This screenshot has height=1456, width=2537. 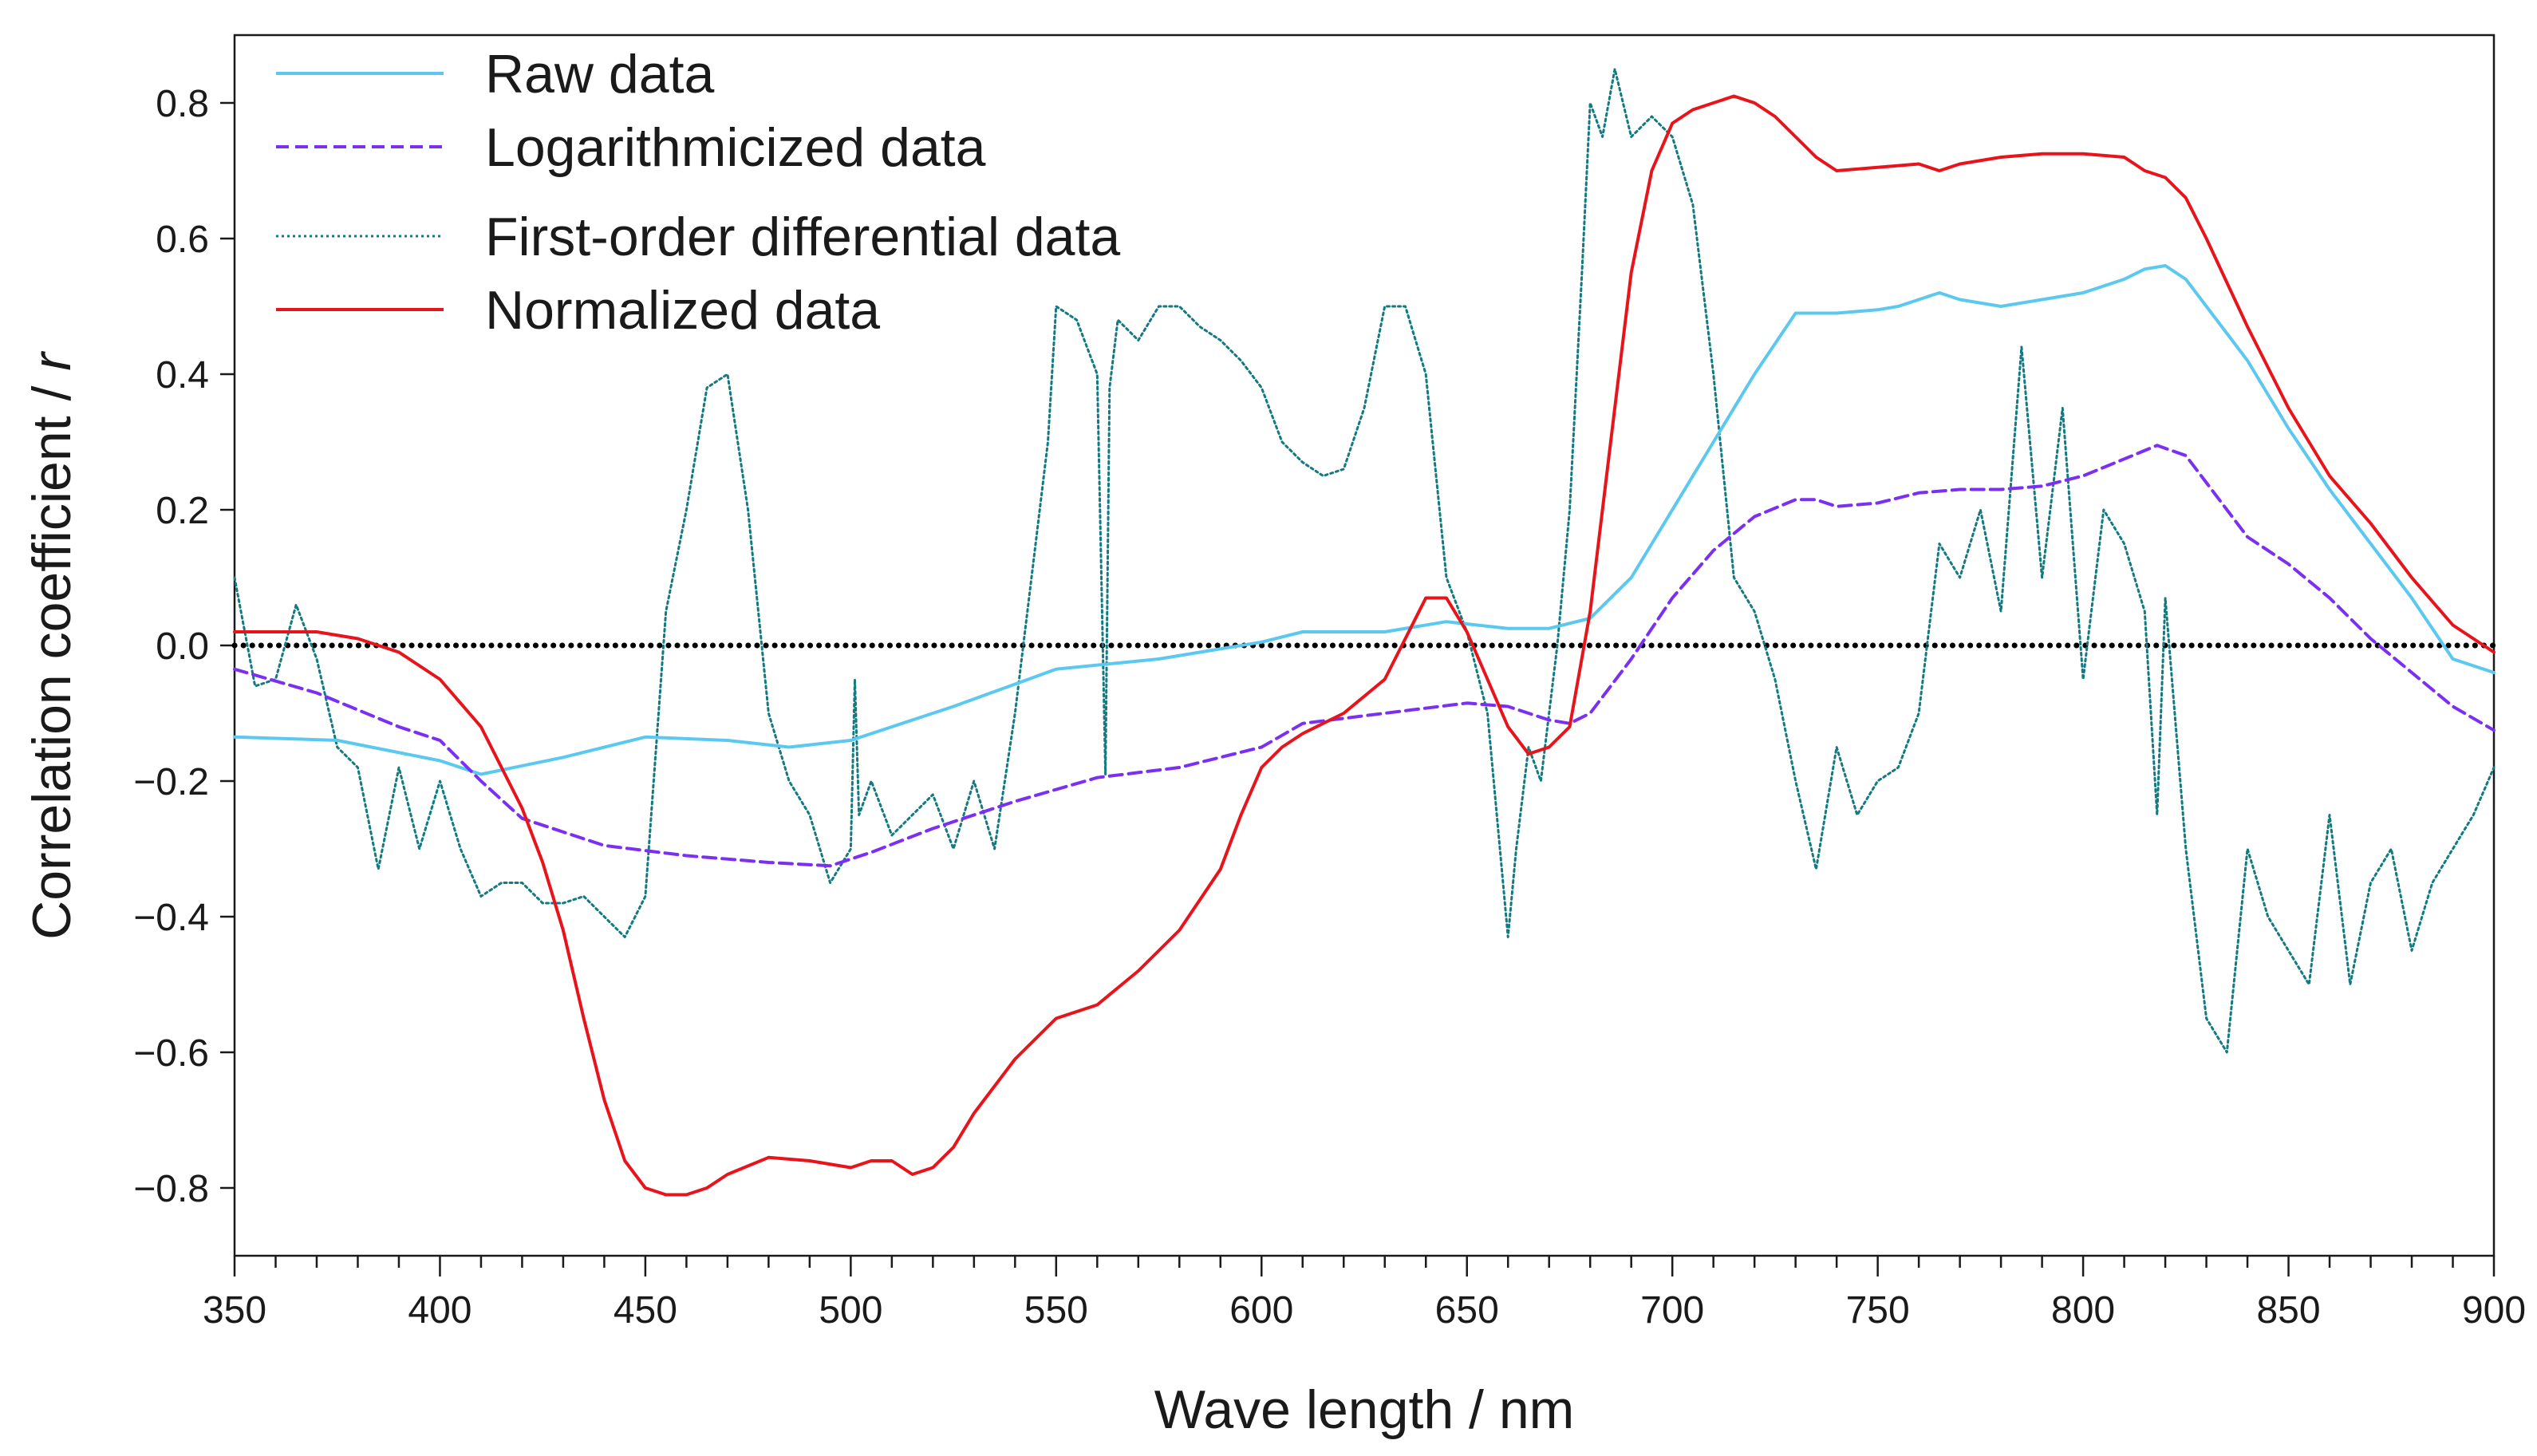 What do you see at coordinates (599, 74) in the screenshot?
I see `legend-label: Raw data` at bounding box center [599, 74].